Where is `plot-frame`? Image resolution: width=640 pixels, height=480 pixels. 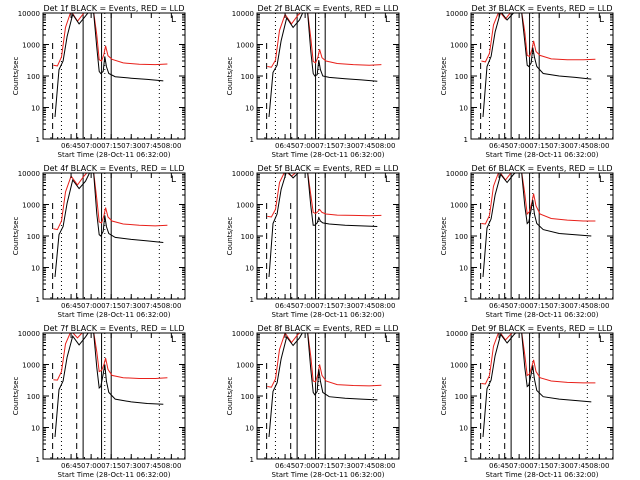 plot-frame is located at coordinates (328, 76).